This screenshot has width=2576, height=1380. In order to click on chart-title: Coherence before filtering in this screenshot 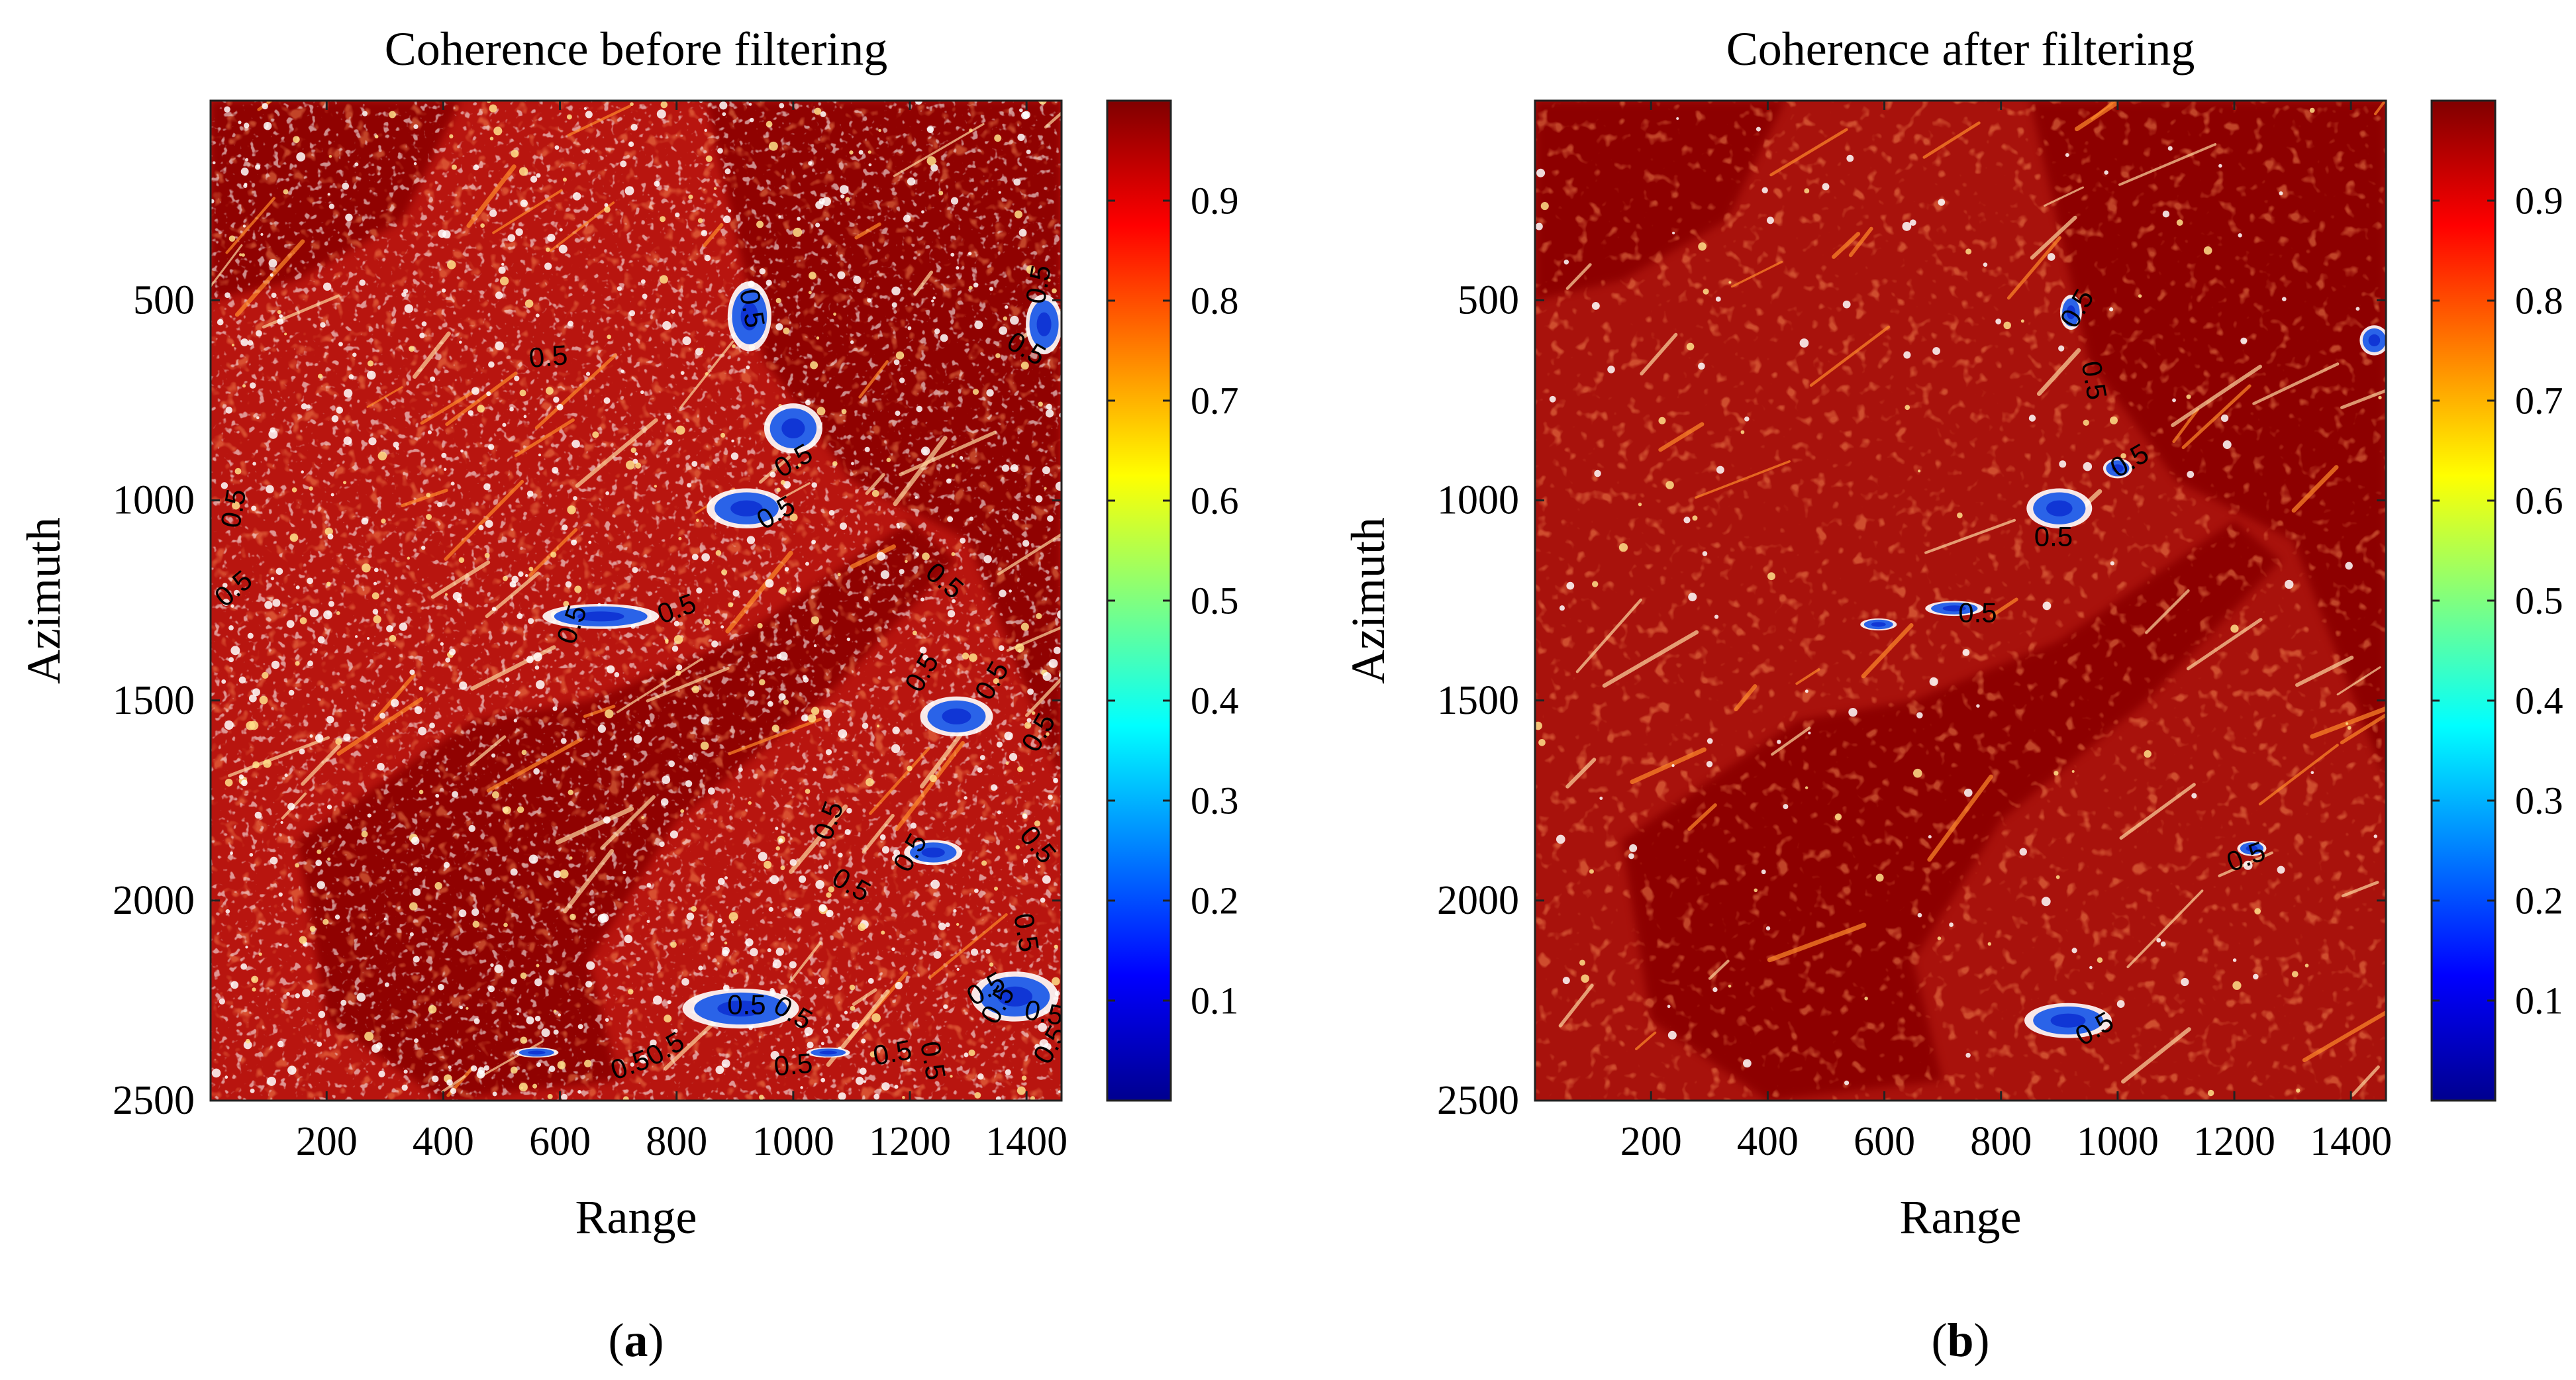, I will do `click(636, 49)`.